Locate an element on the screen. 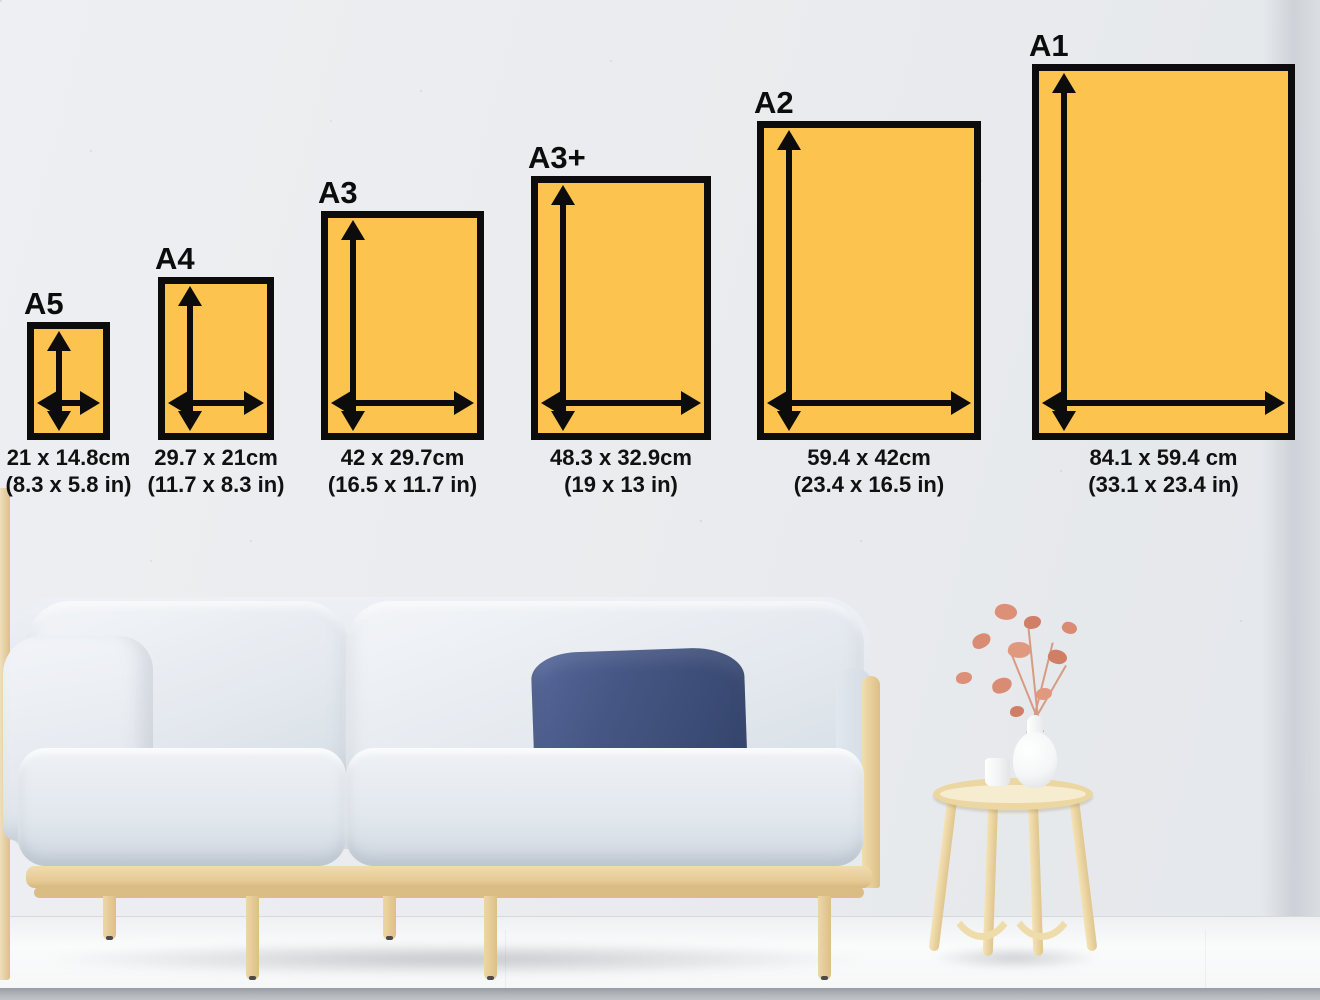 The height and width of the screenshot is (1000, 1320). rattan-side-table is located at coordinates (1013, 794).